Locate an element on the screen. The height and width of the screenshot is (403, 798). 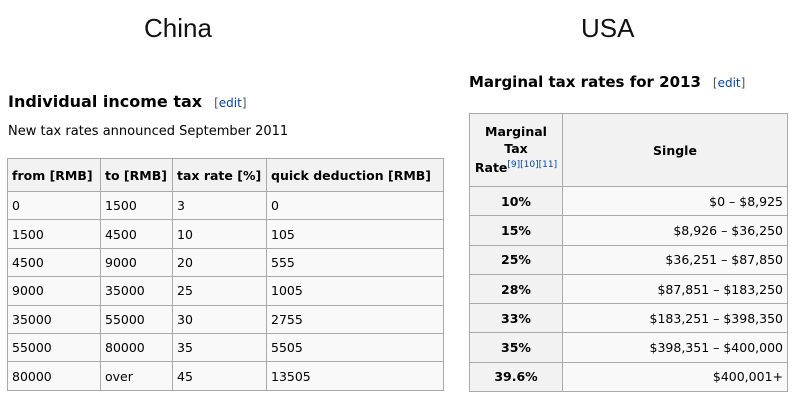
header-line: Rate is located at coordinates (491, 168).